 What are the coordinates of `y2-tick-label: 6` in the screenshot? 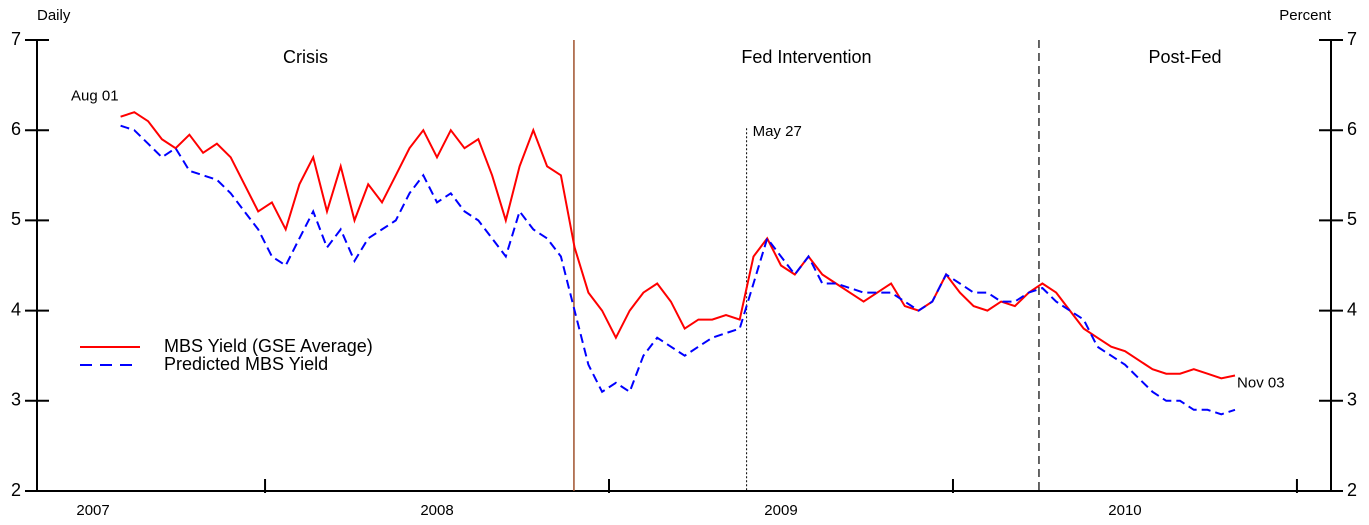 It's located at (1352, 129).